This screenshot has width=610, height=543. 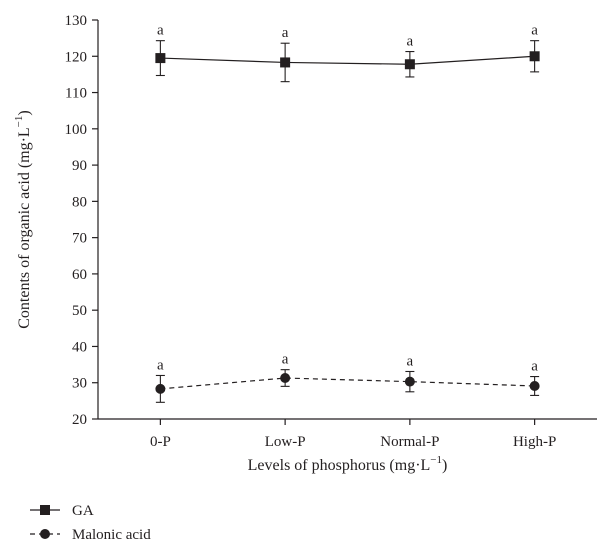 What do you see at coordinates (347, 53) in the screenshot?
I see `series-0: a aaa` at bounding box center [347, 53].